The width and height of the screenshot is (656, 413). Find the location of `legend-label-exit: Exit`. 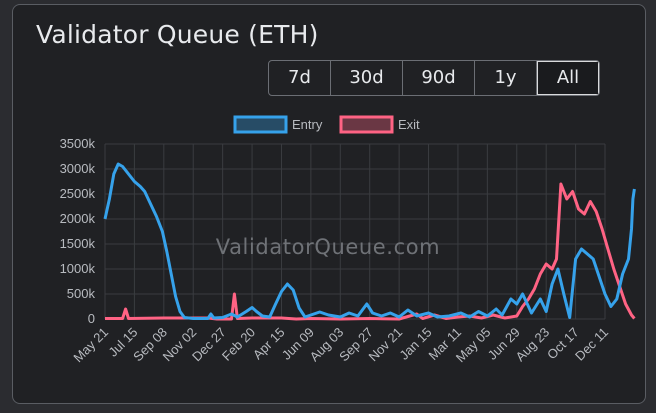

legend-label-exit: Exit is located at coordinates (409, 124).